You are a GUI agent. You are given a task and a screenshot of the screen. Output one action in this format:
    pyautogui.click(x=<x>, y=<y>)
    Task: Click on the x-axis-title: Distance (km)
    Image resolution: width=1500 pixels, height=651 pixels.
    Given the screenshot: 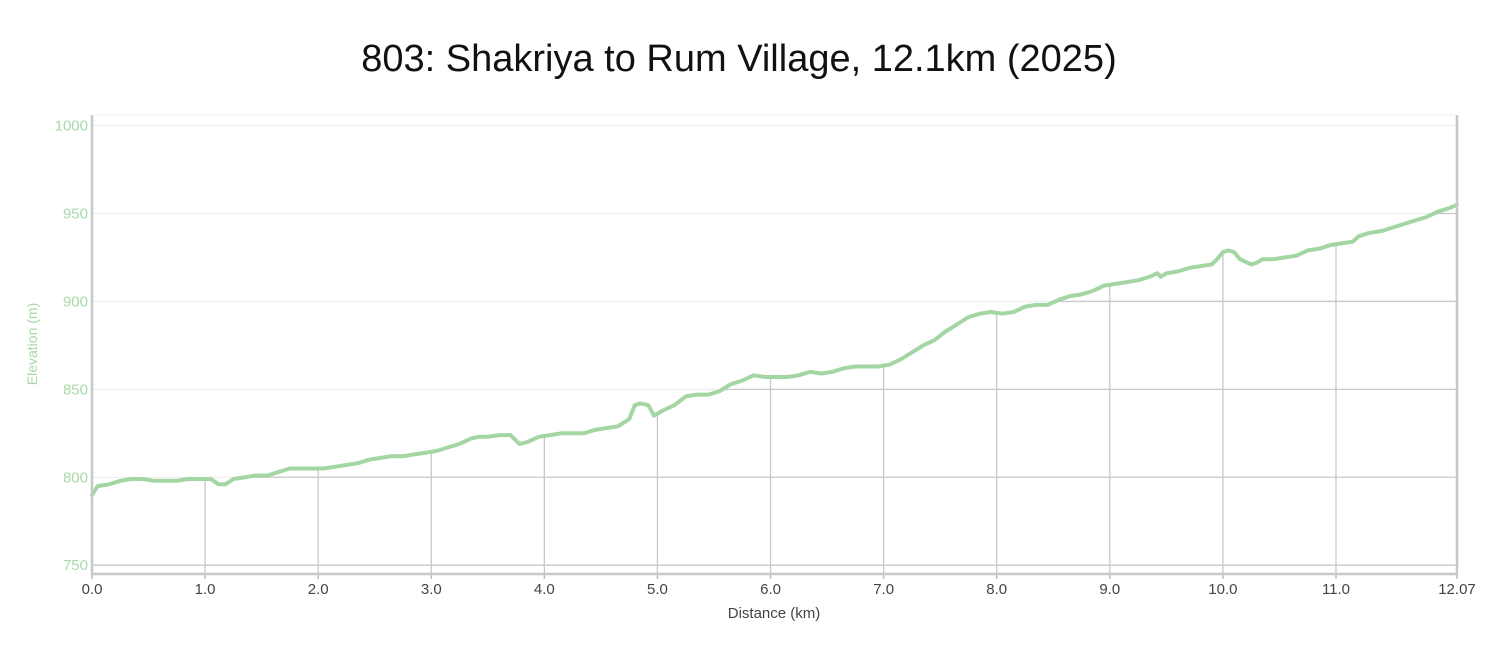 What is the action you would take?
    pyautogui.click(x=774, y=613)
    